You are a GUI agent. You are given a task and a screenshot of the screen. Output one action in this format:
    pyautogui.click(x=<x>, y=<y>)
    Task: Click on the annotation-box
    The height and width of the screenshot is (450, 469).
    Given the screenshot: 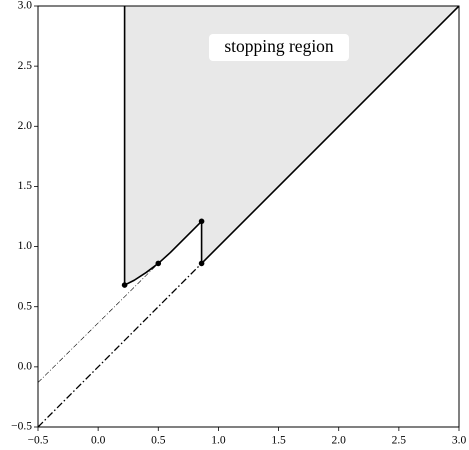 What is the action you would take?
    pyautogui.click(x=279, y=47)
    